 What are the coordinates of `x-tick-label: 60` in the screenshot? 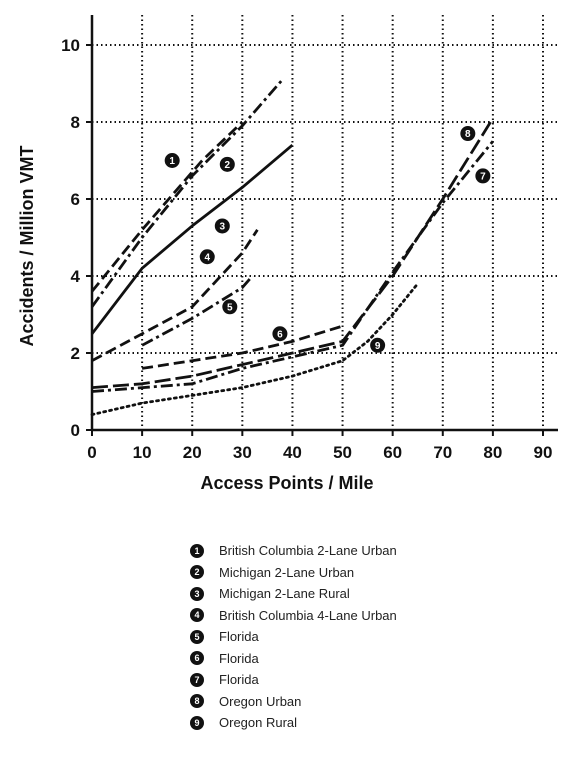 It's located at (392, 452).